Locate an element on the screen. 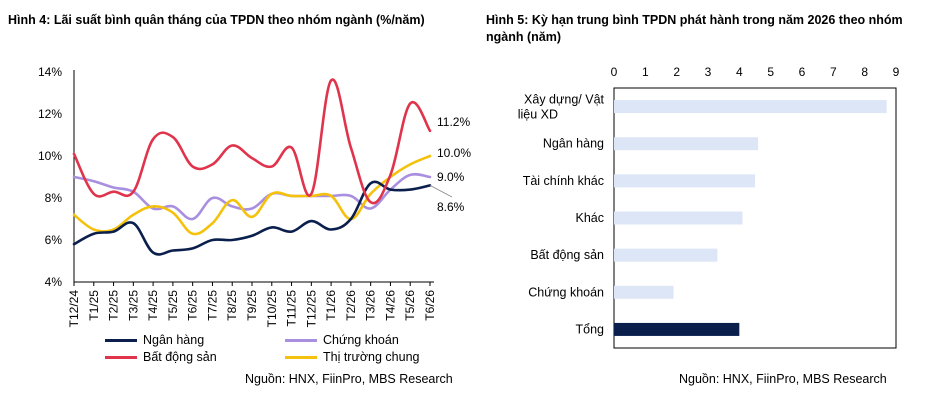  series-line-thi-truong-chung is located at coordinates (252, 195).